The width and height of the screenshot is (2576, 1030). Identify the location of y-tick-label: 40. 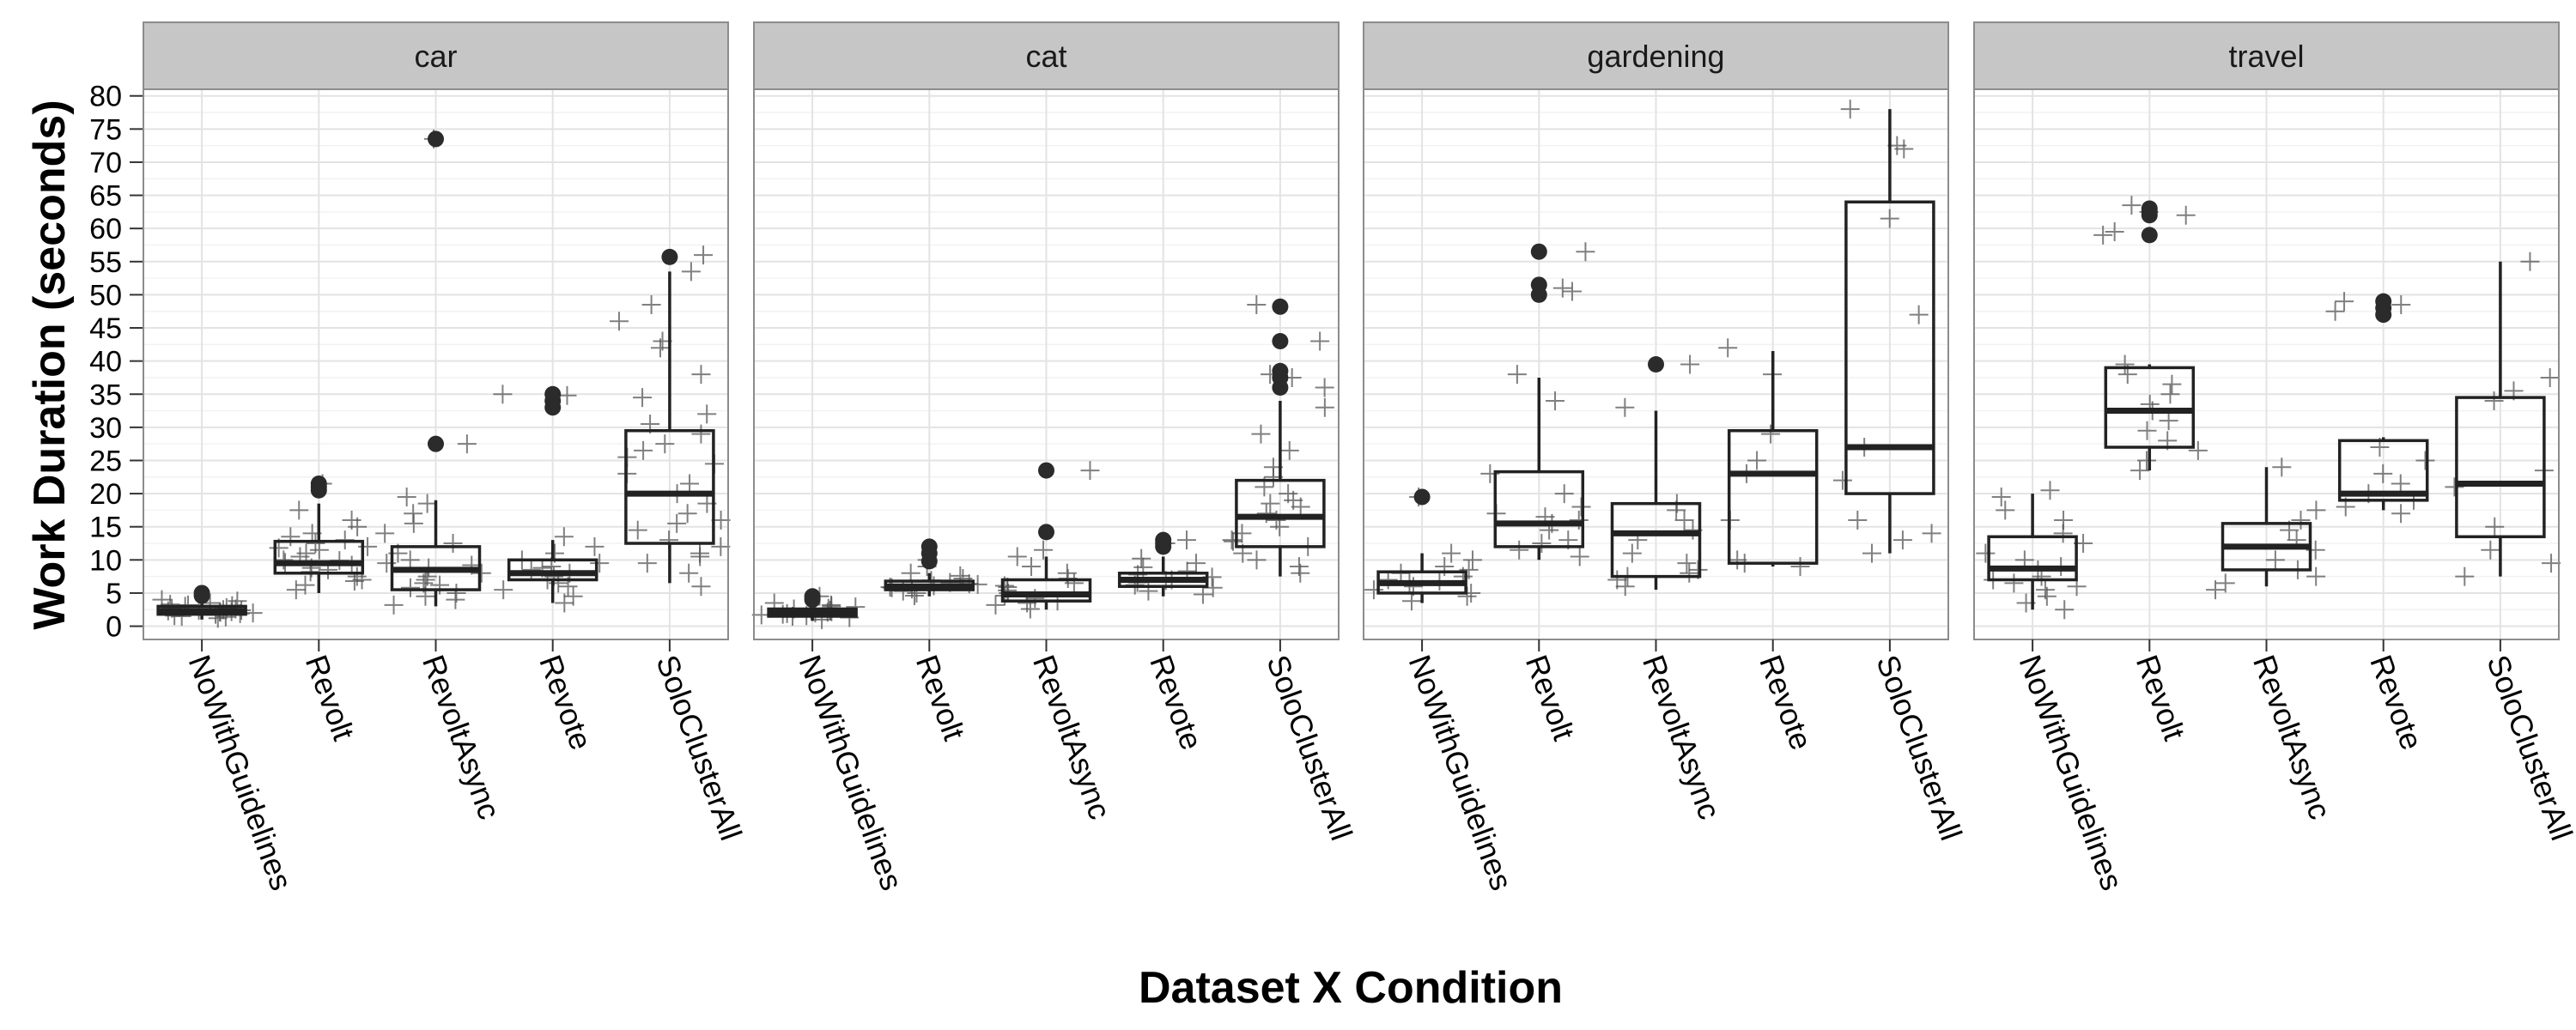
(106, 362).